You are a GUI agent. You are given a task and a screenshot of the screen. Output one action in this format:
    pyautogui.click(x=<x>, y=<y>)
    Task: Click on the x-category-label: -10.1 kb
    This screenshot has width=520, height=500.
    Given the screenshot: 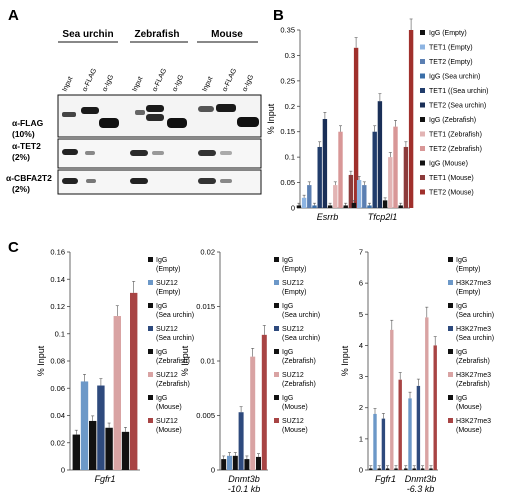 What is the action you would take?
    pyautogui.click(x=244, y=489)
    